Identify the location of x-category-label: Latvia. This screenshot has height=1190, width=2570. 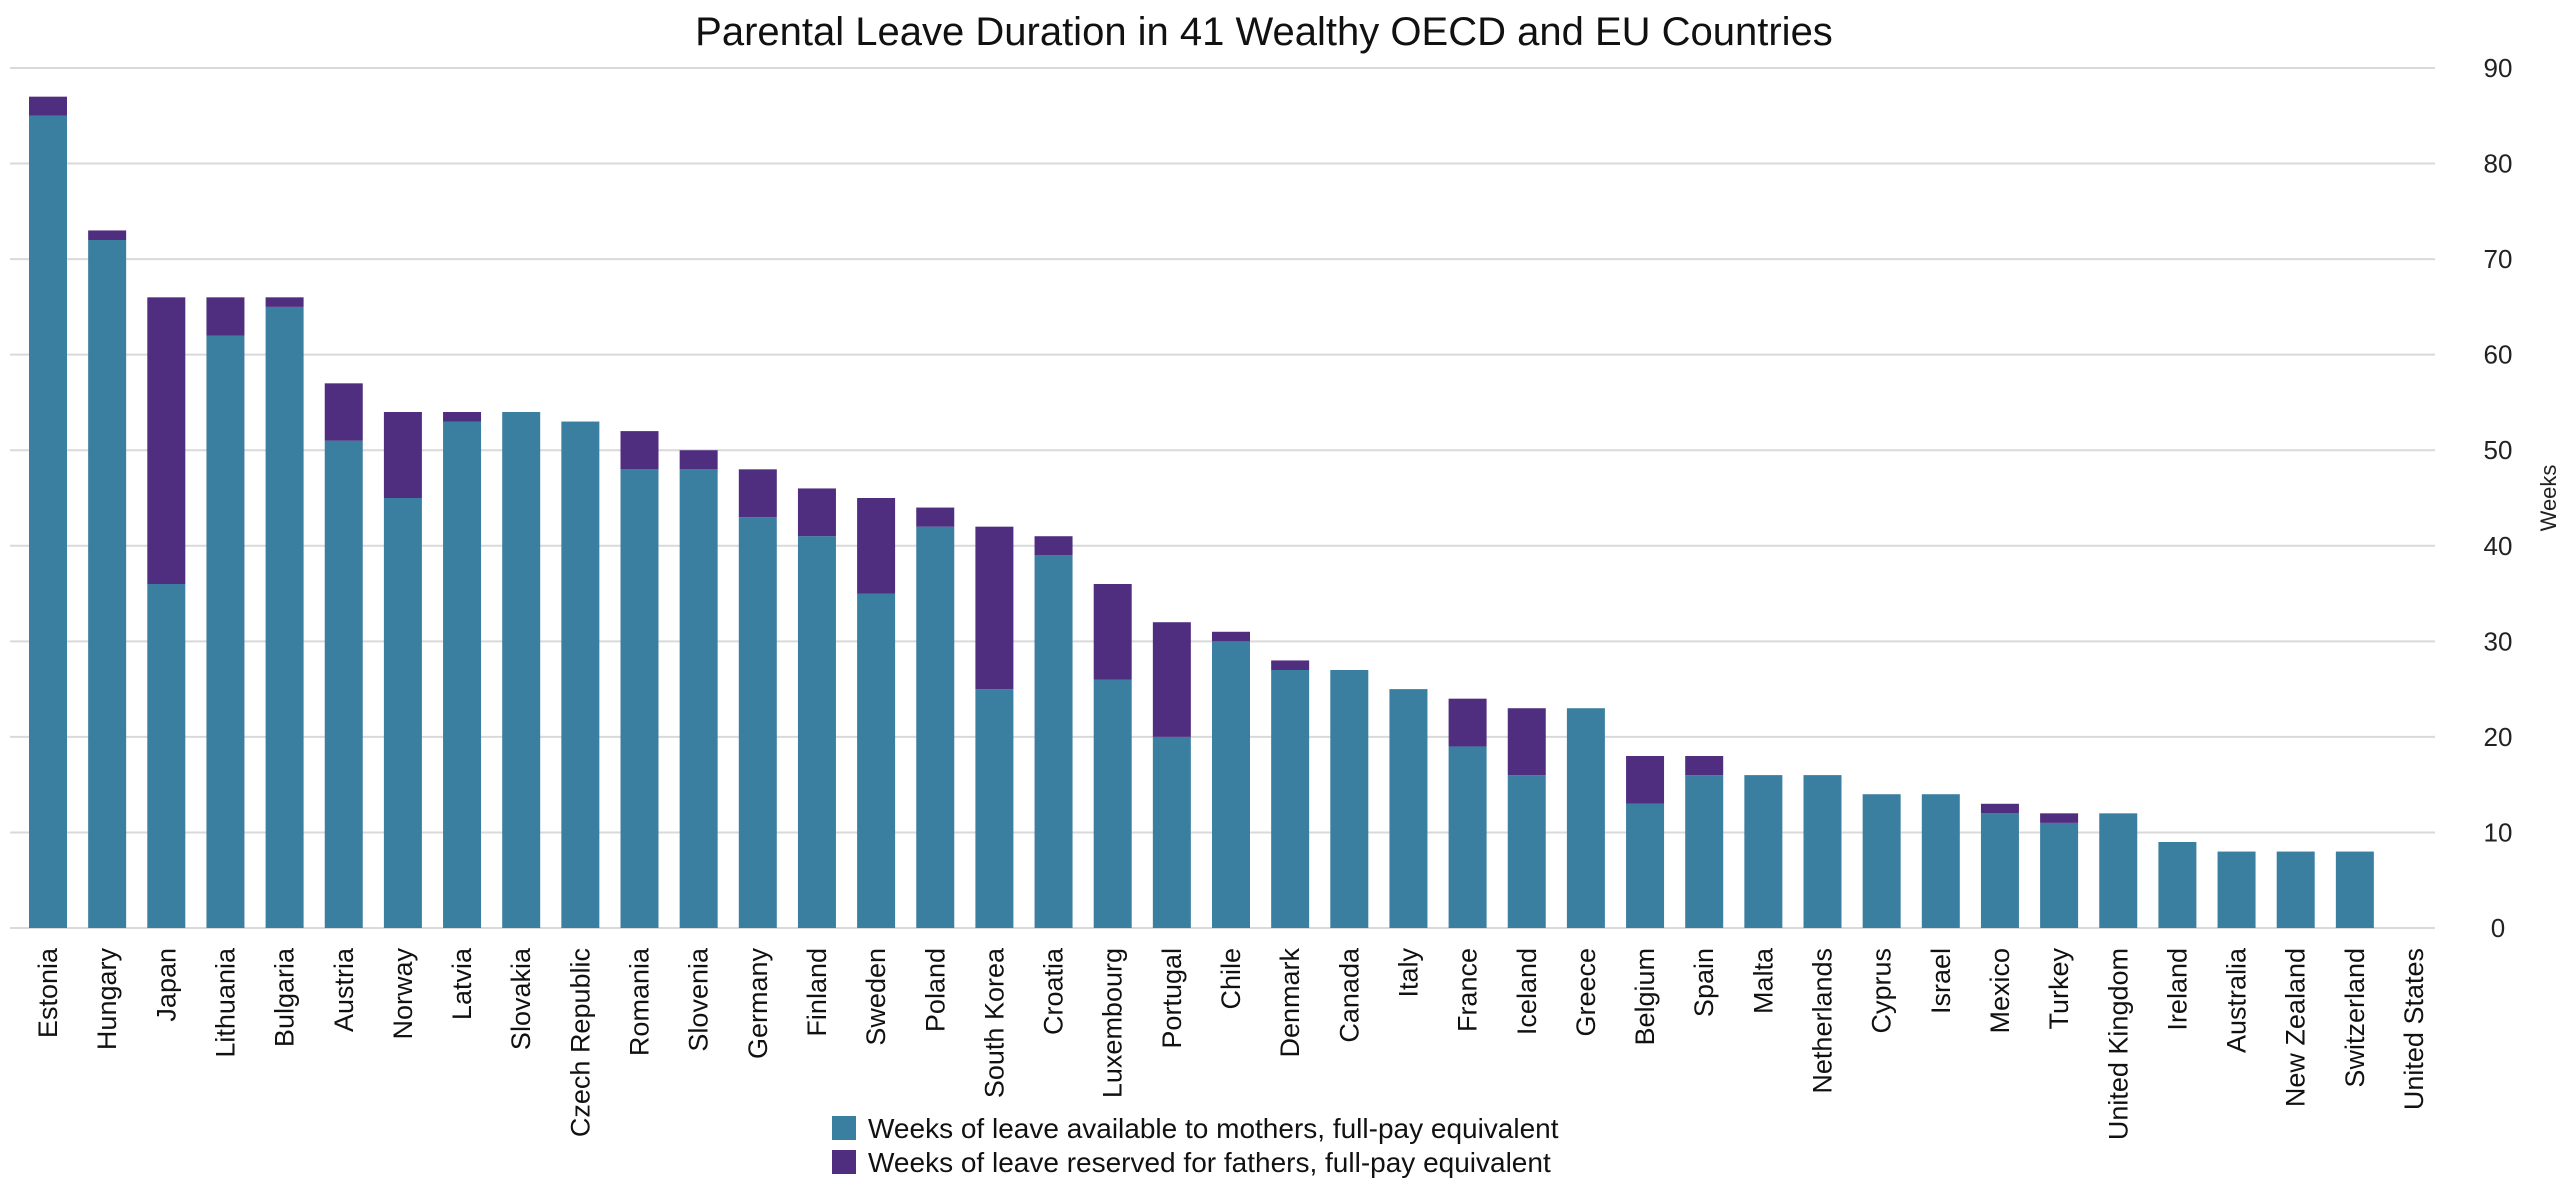
(462, 983).